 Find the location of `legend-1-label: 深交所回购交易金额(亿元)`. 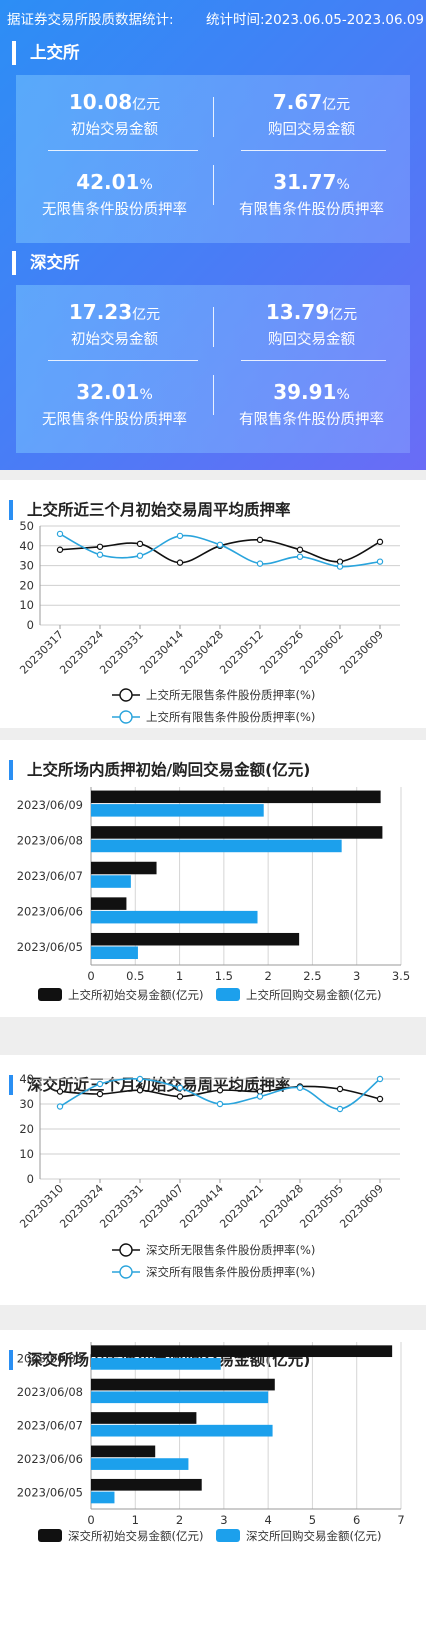

legend-1-label: 深交所回购交易金额(亿元) is located at coordinates (313, 1536).